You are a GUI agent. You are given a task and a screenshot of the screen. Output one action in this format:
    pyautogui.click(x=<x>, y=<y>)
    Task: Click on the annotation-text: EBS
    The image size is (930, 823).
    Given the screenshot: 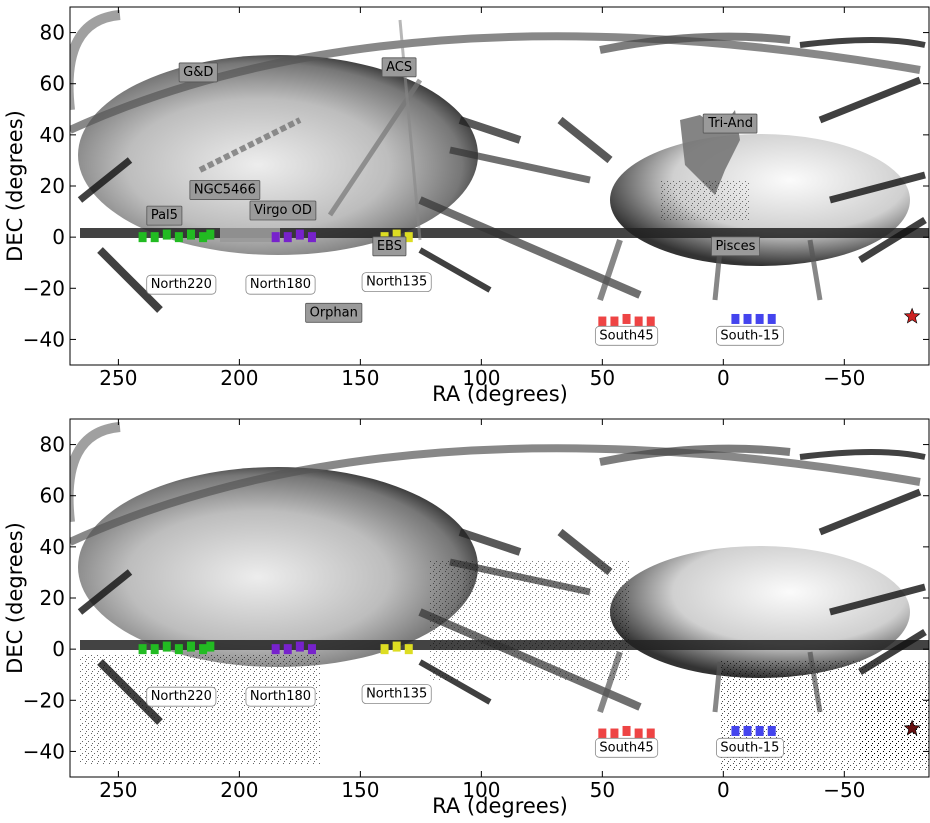 What is the action you would take?
    pyautogui.click(x=389, y=246)
    